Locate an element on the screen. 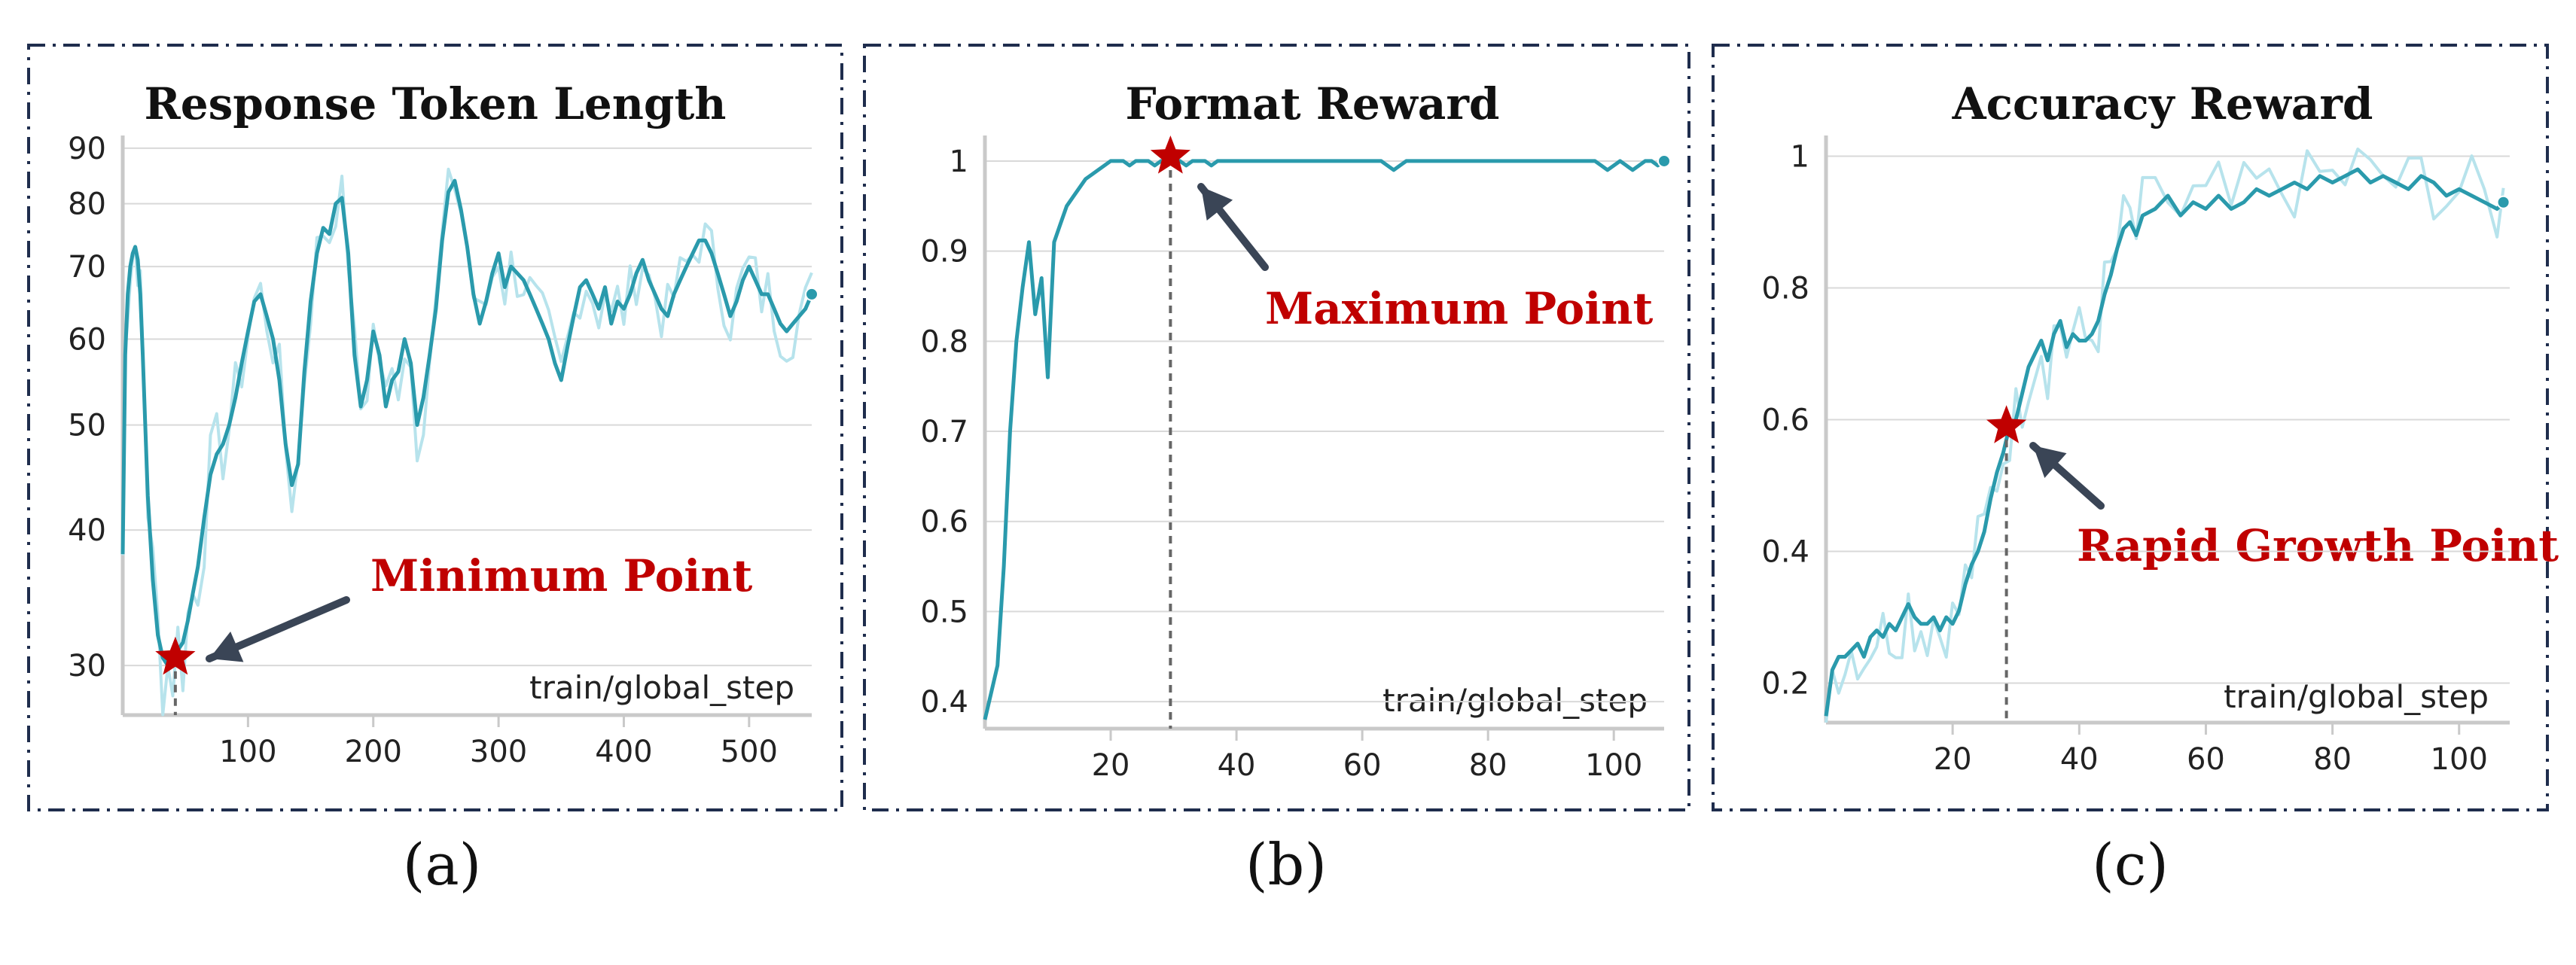 This screenshot has width=2576, height=965. annotation-label: Rapid Growth Point is located at coordinates (2318, 545).